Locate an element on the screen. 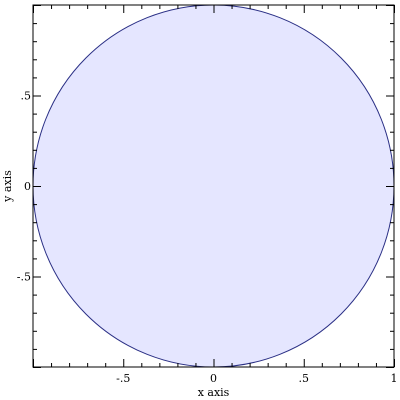 This screenshot has height=400, width=400. x-tick-label: .5 is located at coordinates (304, 378).